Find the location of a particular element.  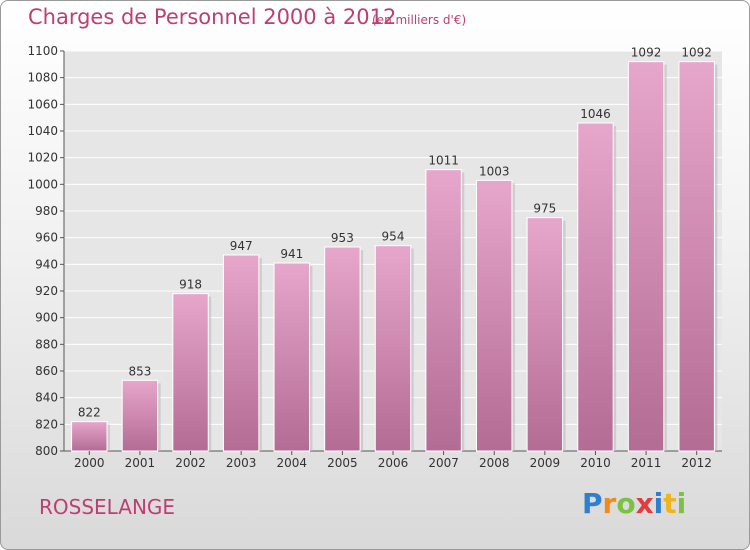

y-tick-label: 1000 is located at coordinates (42, 184).